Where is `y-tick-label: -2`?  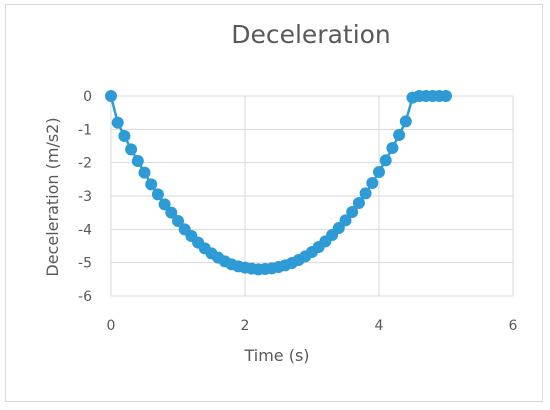 y-tick-label: -2 is located at coordinates (85, 164).